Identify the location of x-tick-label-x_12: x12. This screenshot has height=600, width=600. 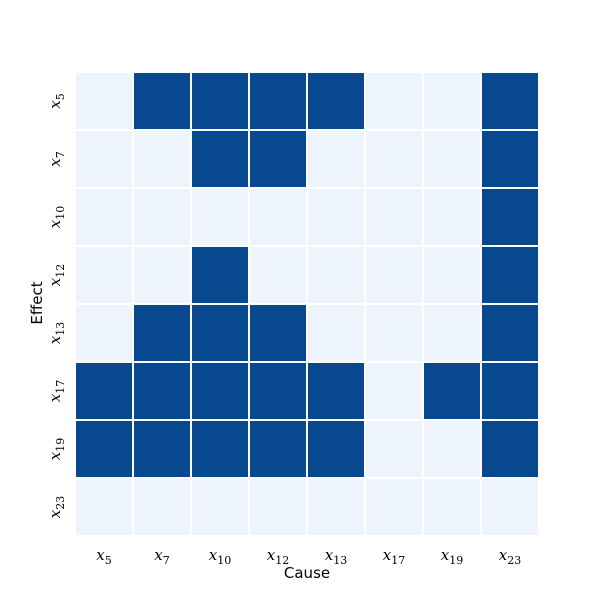
(278, 556).